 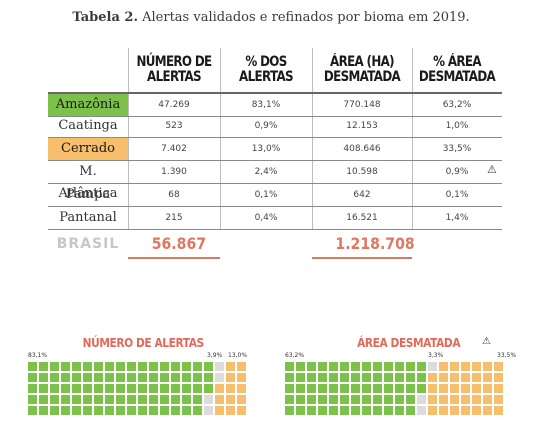 I want to click on waffle-area, so click(x=394, y=388).